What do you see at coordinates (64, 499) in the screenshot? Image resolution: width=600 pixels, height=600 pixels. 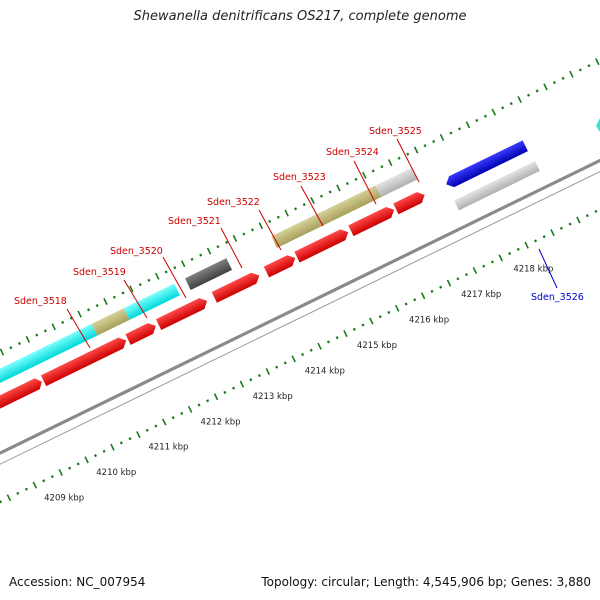 I see `kbp-label: 4209 kbp` at bounding box center [64, 499].